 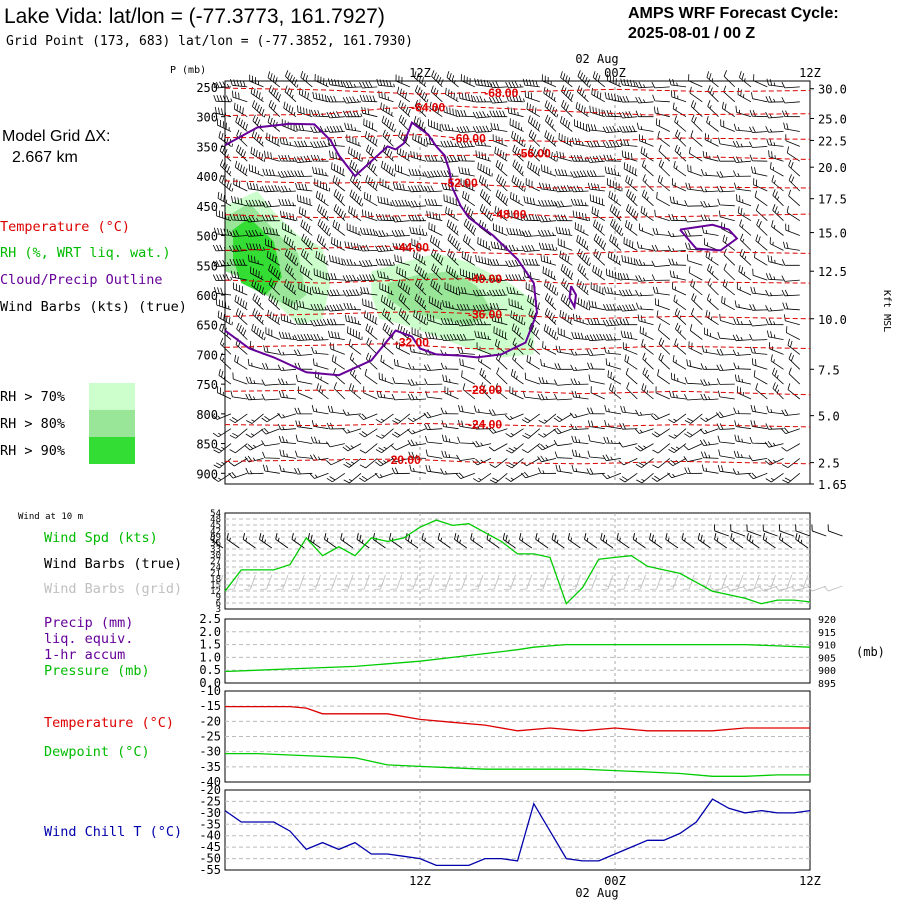 What do you see at coordinates (210, 619) in the screenshot?
I see `y-tick-label: 2.5` at bounding box center [210, 619].